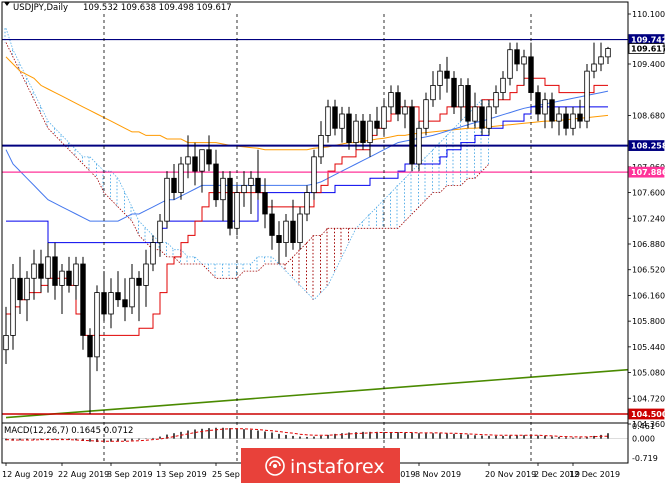 The height and width of the screenshot is (483, 665). I want to click on macd-tick-label: 0.461, so click(643, 426).